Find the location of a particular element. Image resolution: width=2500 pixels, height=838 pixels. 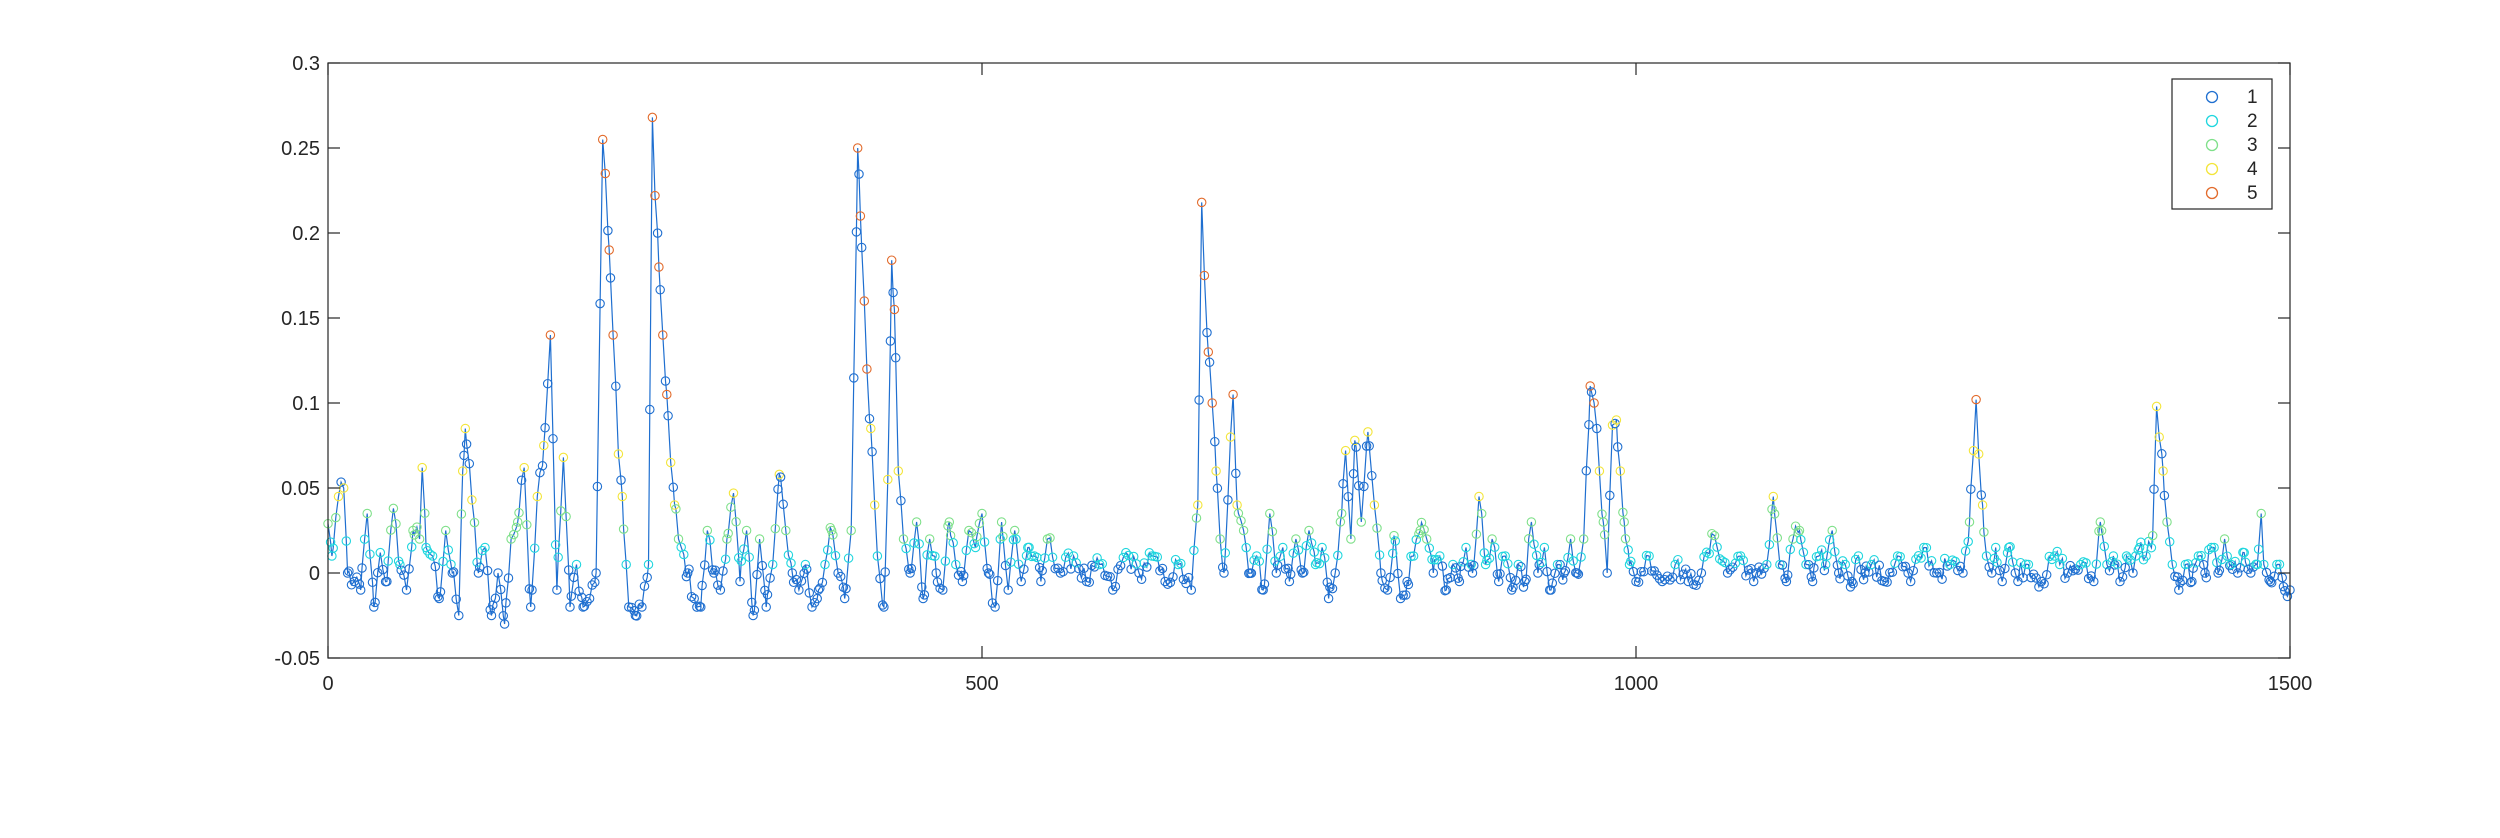

legend-label: 3 is located at coordinates (2252, 145).